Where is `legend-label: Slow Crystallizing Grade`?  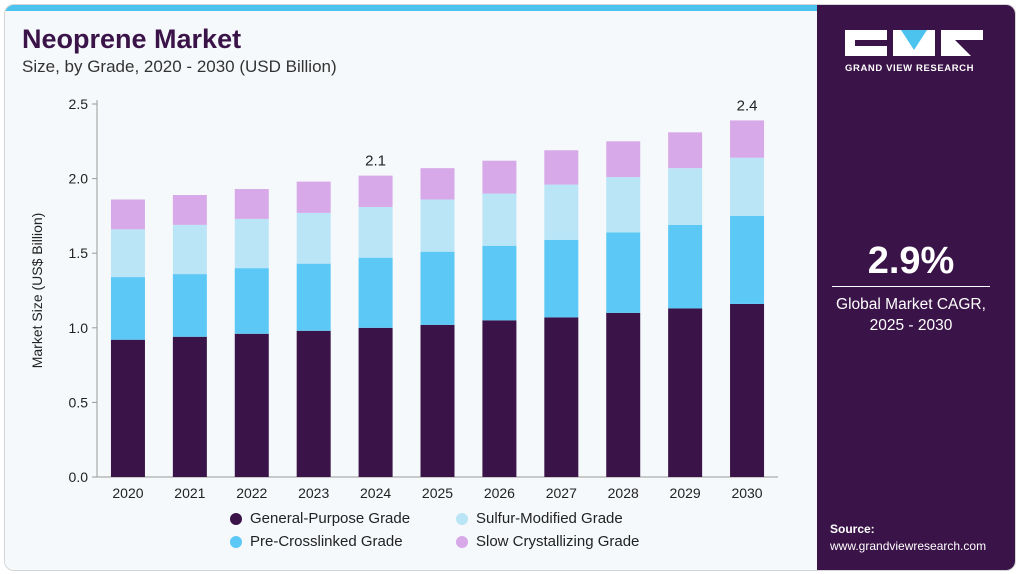 legend-label: Slow Crystallizing Grade is located at coordinates (558, 541).